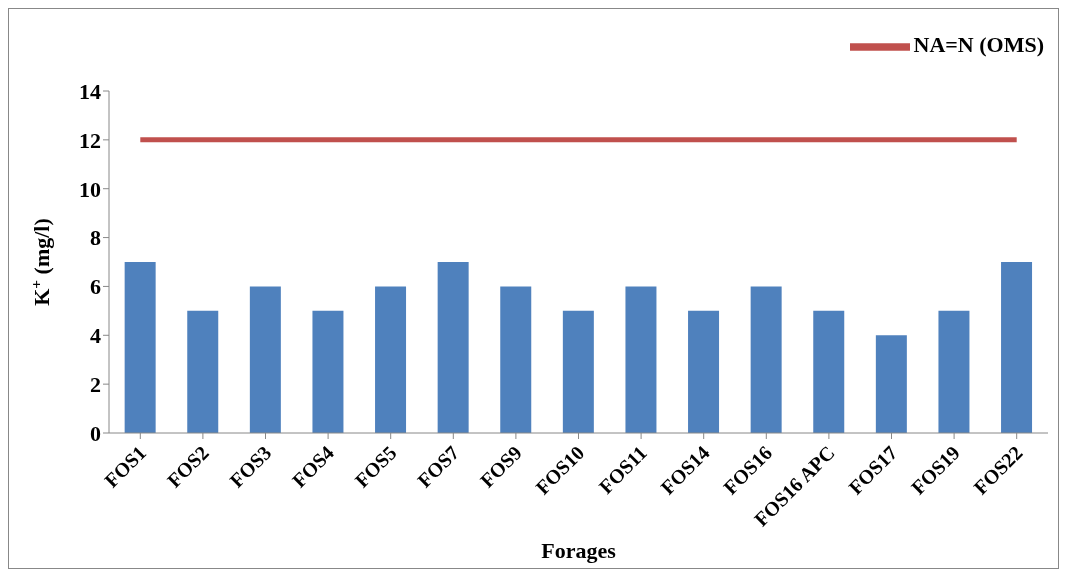 The width and height of the screenshot is (1067, 577). What do you see at coordinates (579, 550) in the screenshot?
I see `x-axis-title: Forages` at bounding box center [579, 550].